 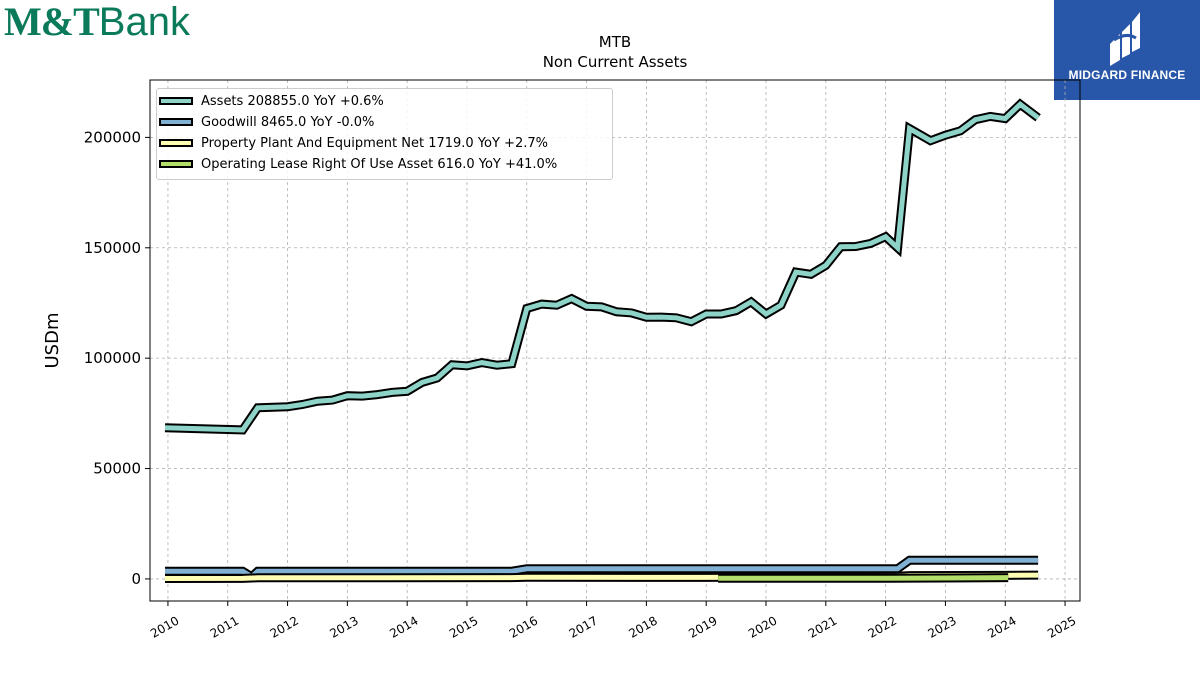 I want to click on legend-label-goodwill: Goodwill 8465.0 YoY -0.0%, so click(x=288, y=122).